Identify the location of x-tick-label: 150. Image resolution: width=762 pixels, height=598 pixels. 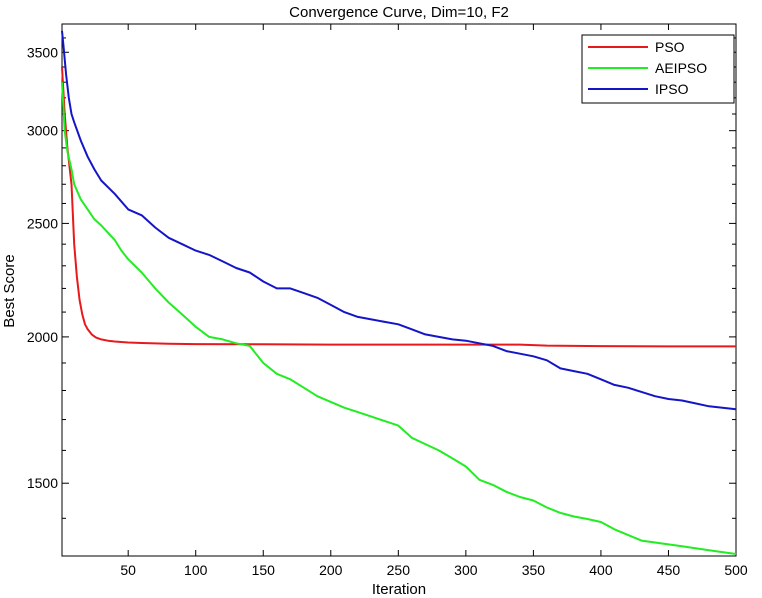
(264, 570).